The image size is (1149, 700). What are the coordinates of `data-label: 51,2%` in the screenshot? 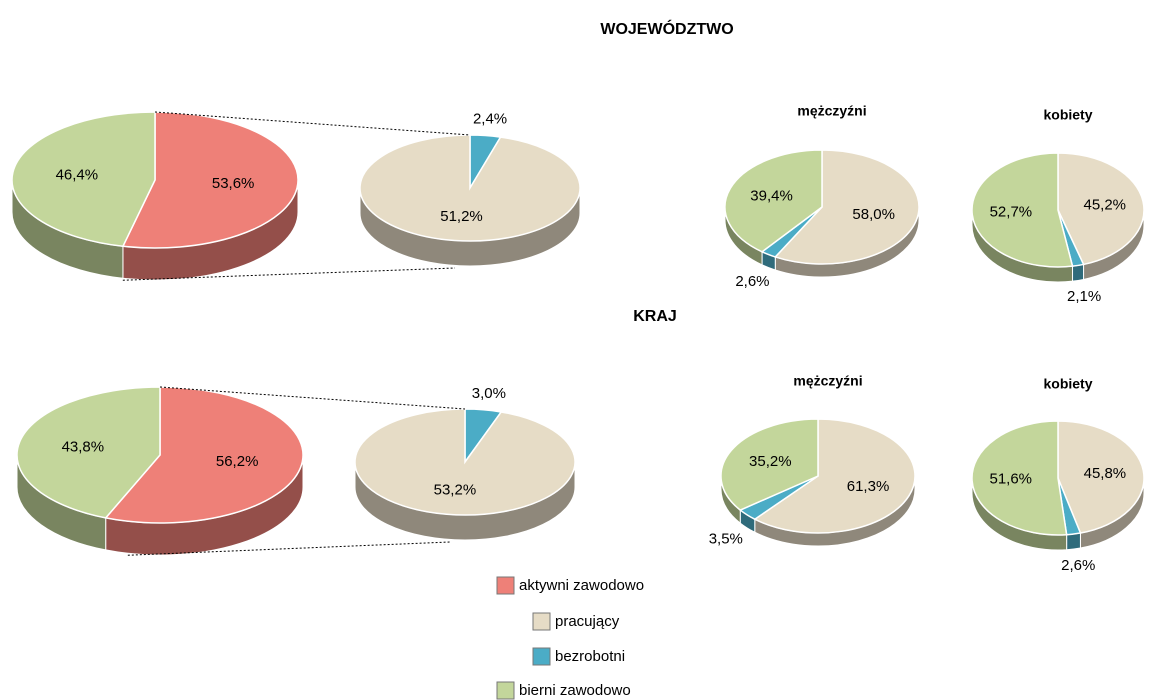 It's located at (461, 216).